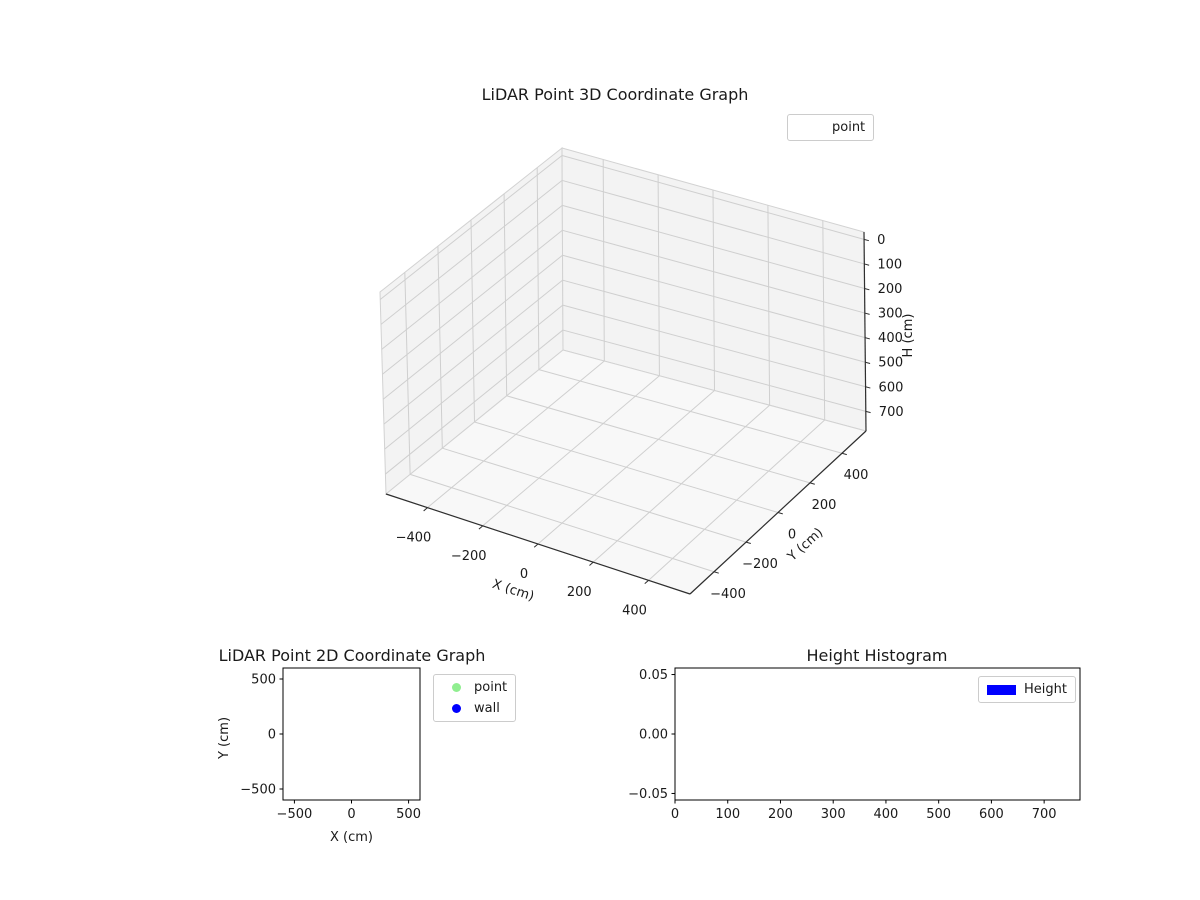 The height and width of the screenshot is (900, 1200). What do you see at coordinates (456, 708) in the screenshot?
I see `wall-marker-icon` at bounding box center [456, 708].